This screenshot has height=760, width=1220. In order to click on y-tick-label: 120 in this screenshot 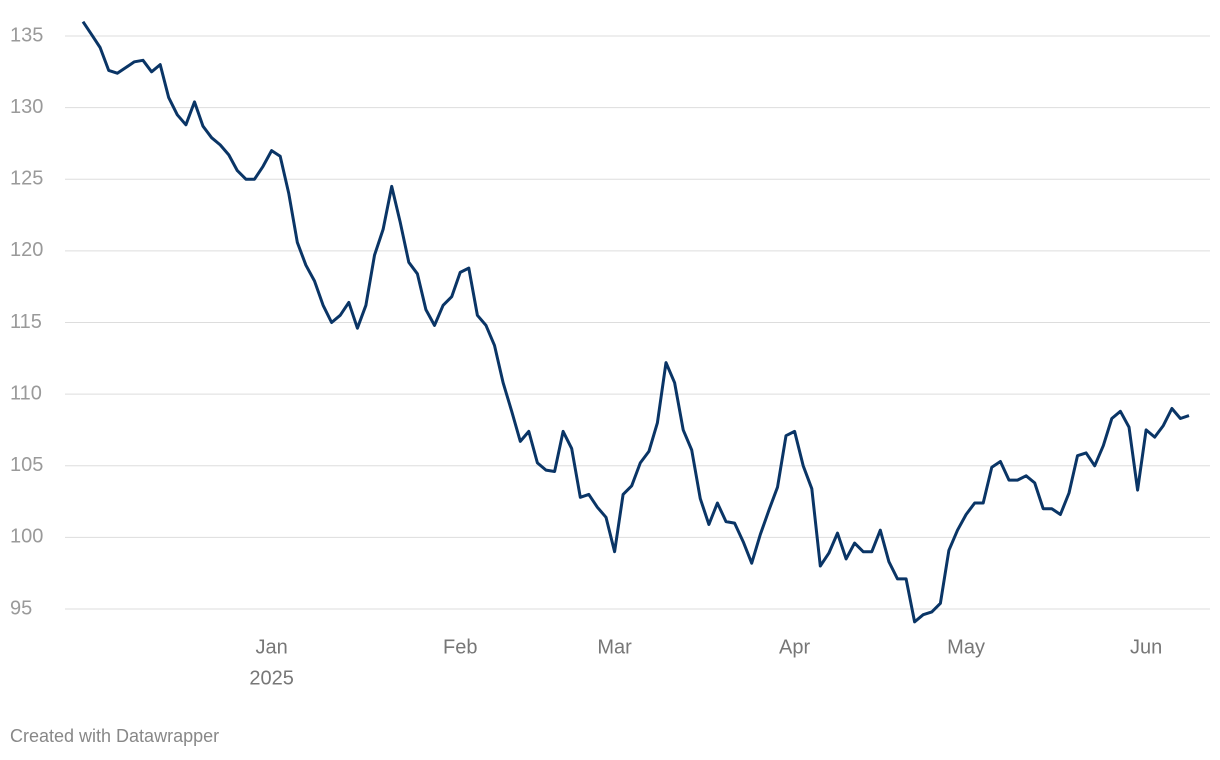, I will do `click(26, 250)`.